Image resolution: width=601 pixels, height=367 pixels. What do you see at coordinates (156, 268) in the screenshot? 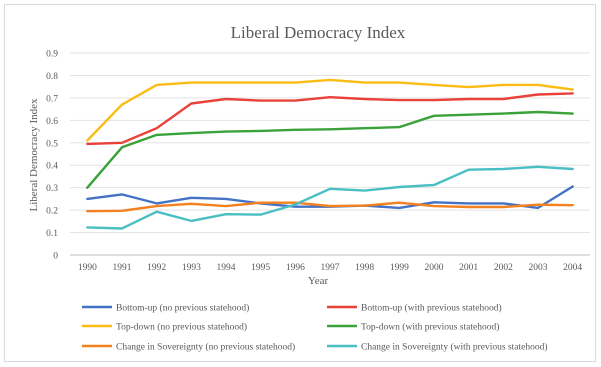
I see `x-tick-label: 1992` at bounding box center [156, 268].